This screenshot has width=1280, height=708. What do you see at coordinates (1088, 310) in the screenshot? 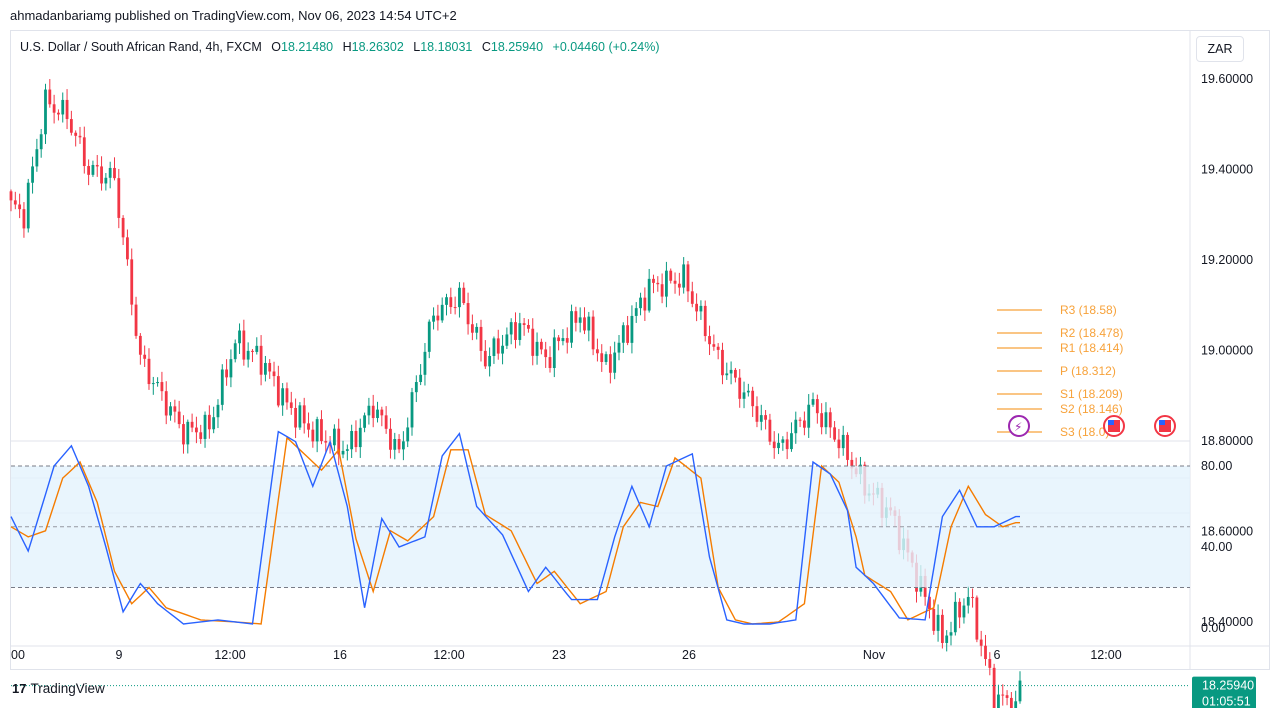
I see `pivot-label: R3 (18.58)` at bounding box center [1088, 310].